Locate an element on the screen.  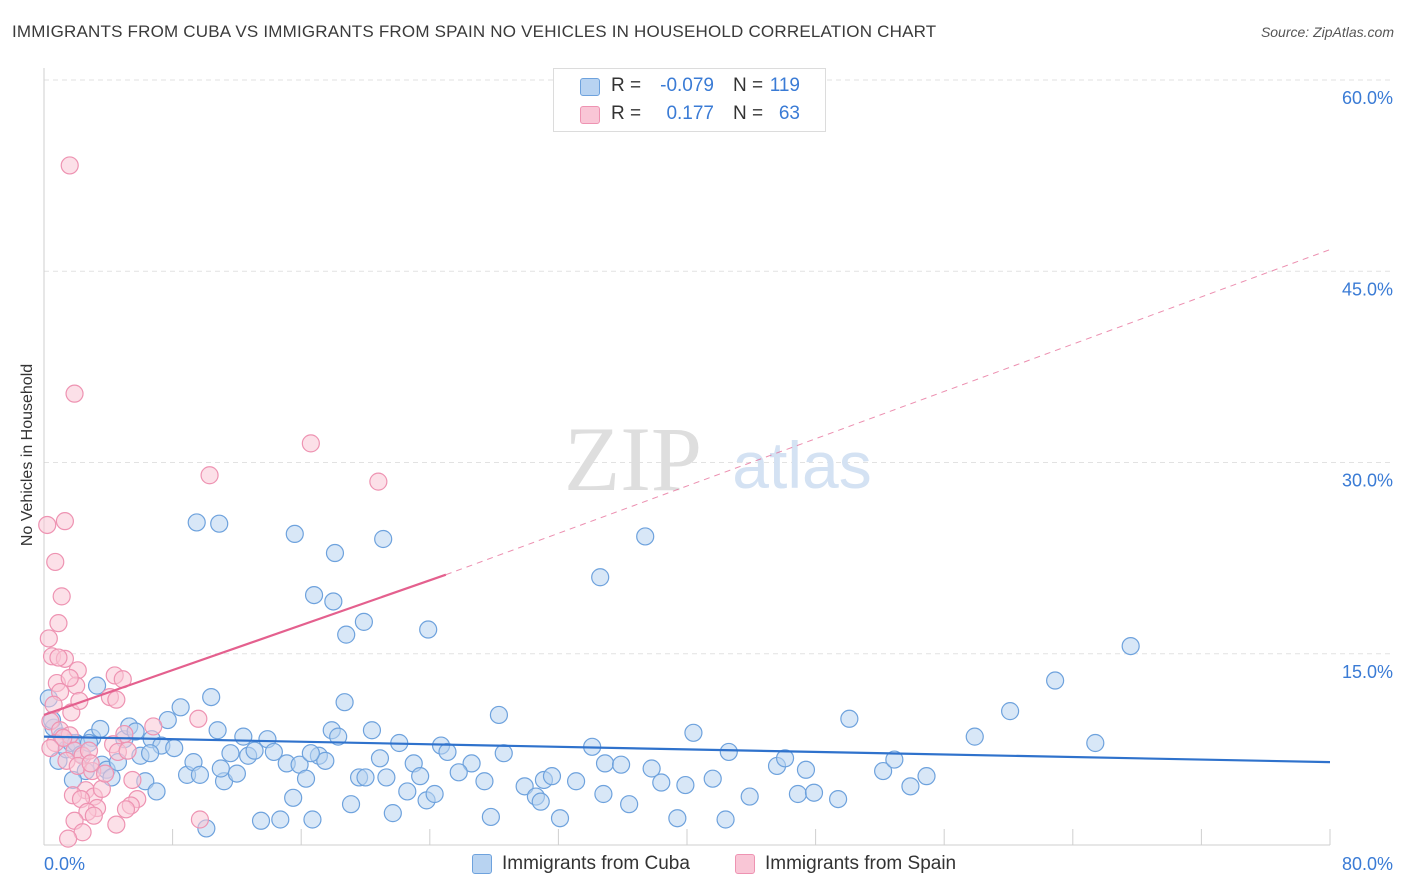
stats-legend: R = -0.079 N = 119 R = 0.177 N = 63 is located at coordinates (689, 100).